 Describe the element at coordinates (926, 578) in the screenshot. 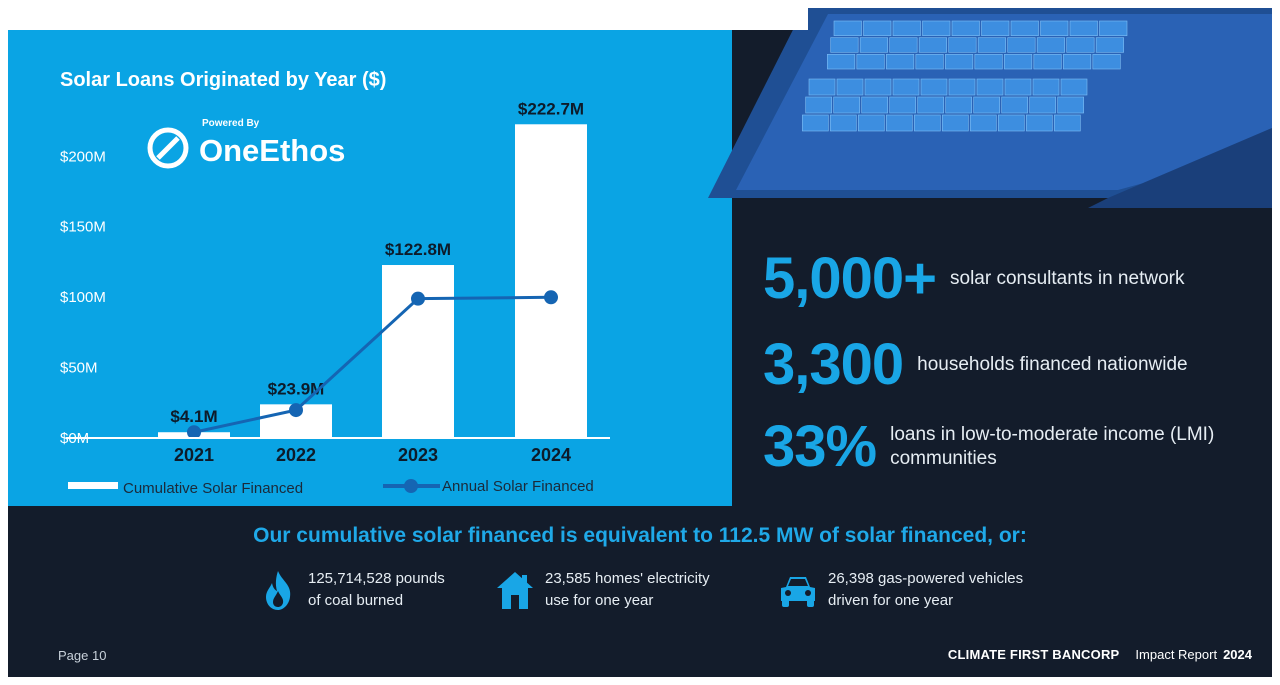

I see `cars-line-1: 26,398 gas-powered vehicles` at that location.